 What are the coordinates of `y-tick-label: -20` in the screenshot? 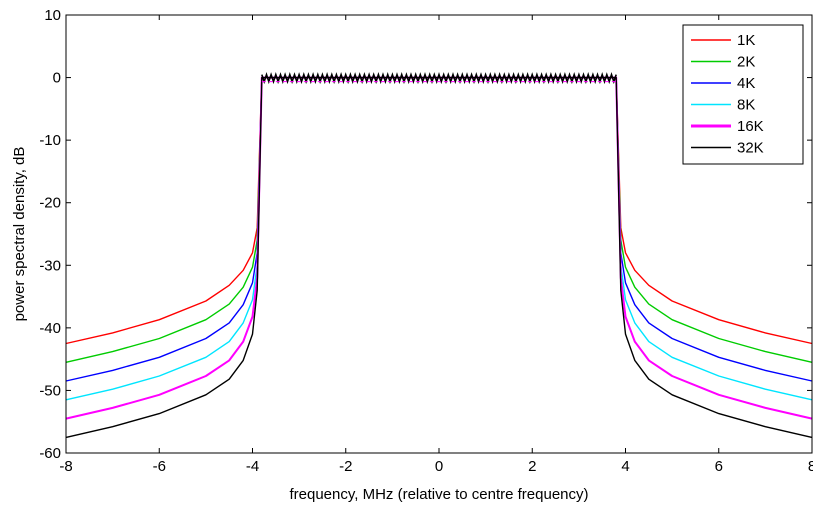 It's located at (50, 203).